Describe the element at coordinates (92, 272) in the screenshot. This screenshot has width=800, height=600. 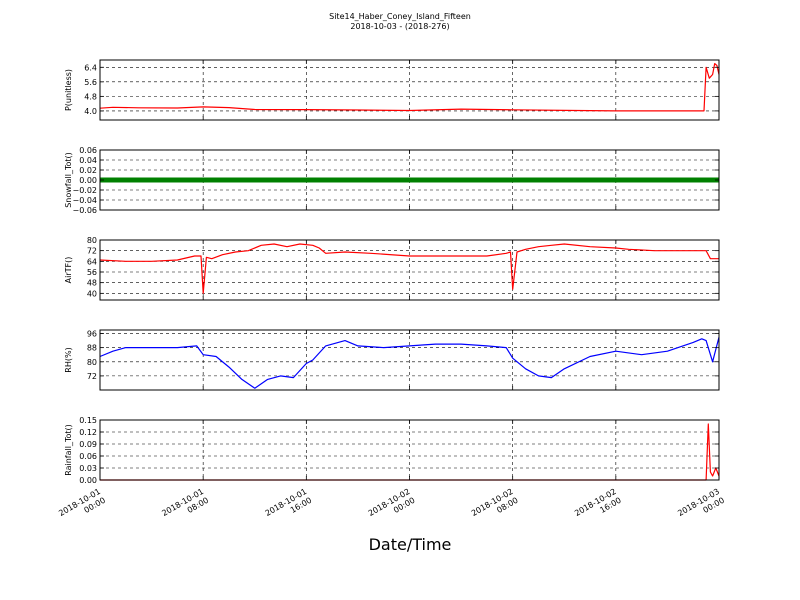
I see `y-tick-label: 56` at that location.